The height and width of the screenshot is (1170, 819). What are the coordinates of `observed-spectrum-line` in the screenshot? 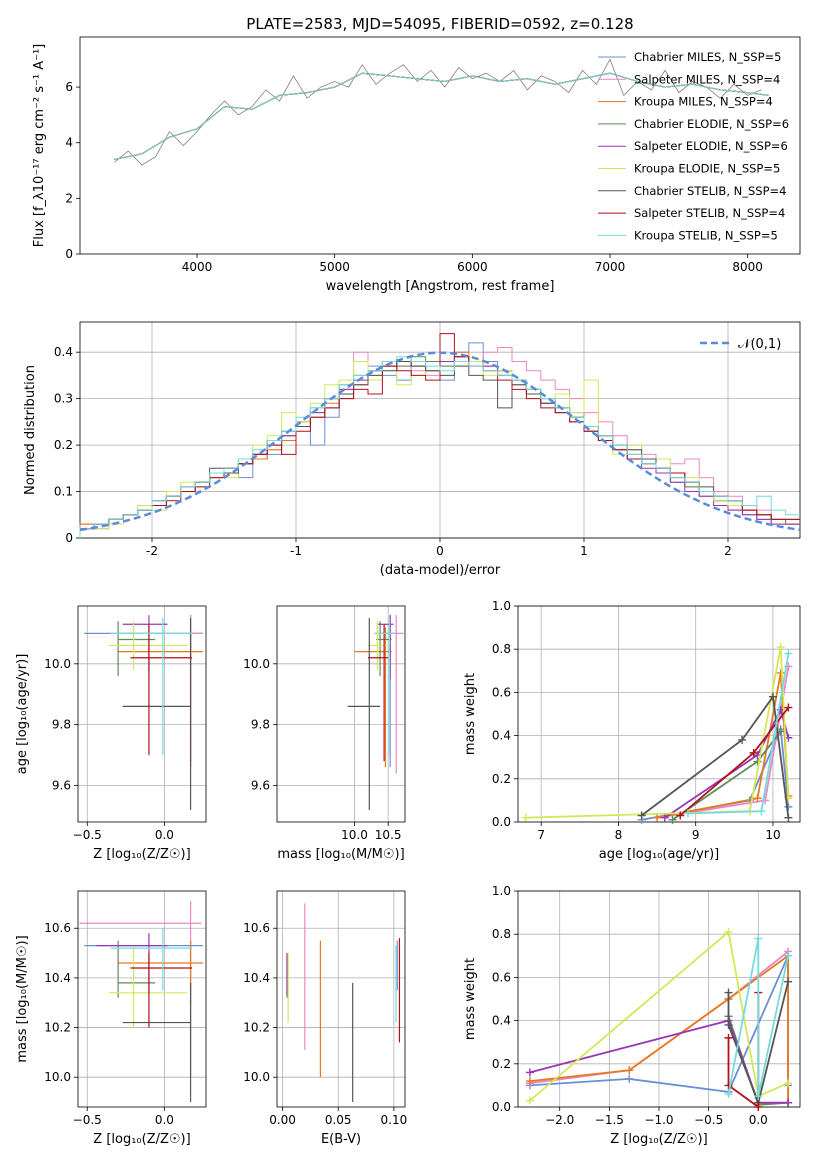 It's located at (438, 112).